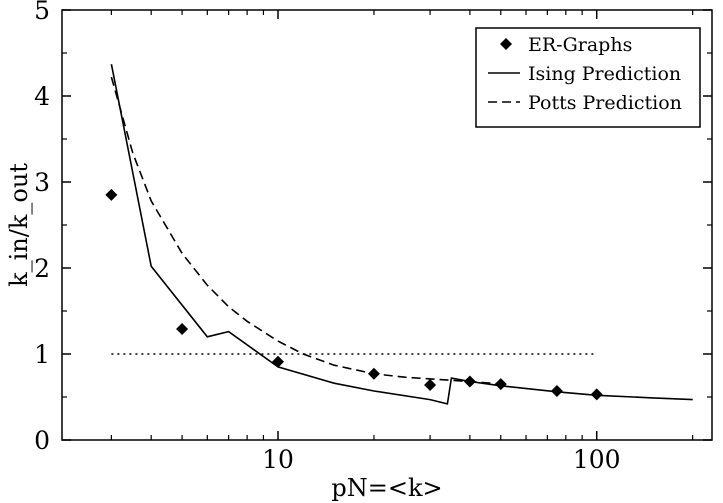  I want to click on y-tick-label: 2, so click(42, 268).